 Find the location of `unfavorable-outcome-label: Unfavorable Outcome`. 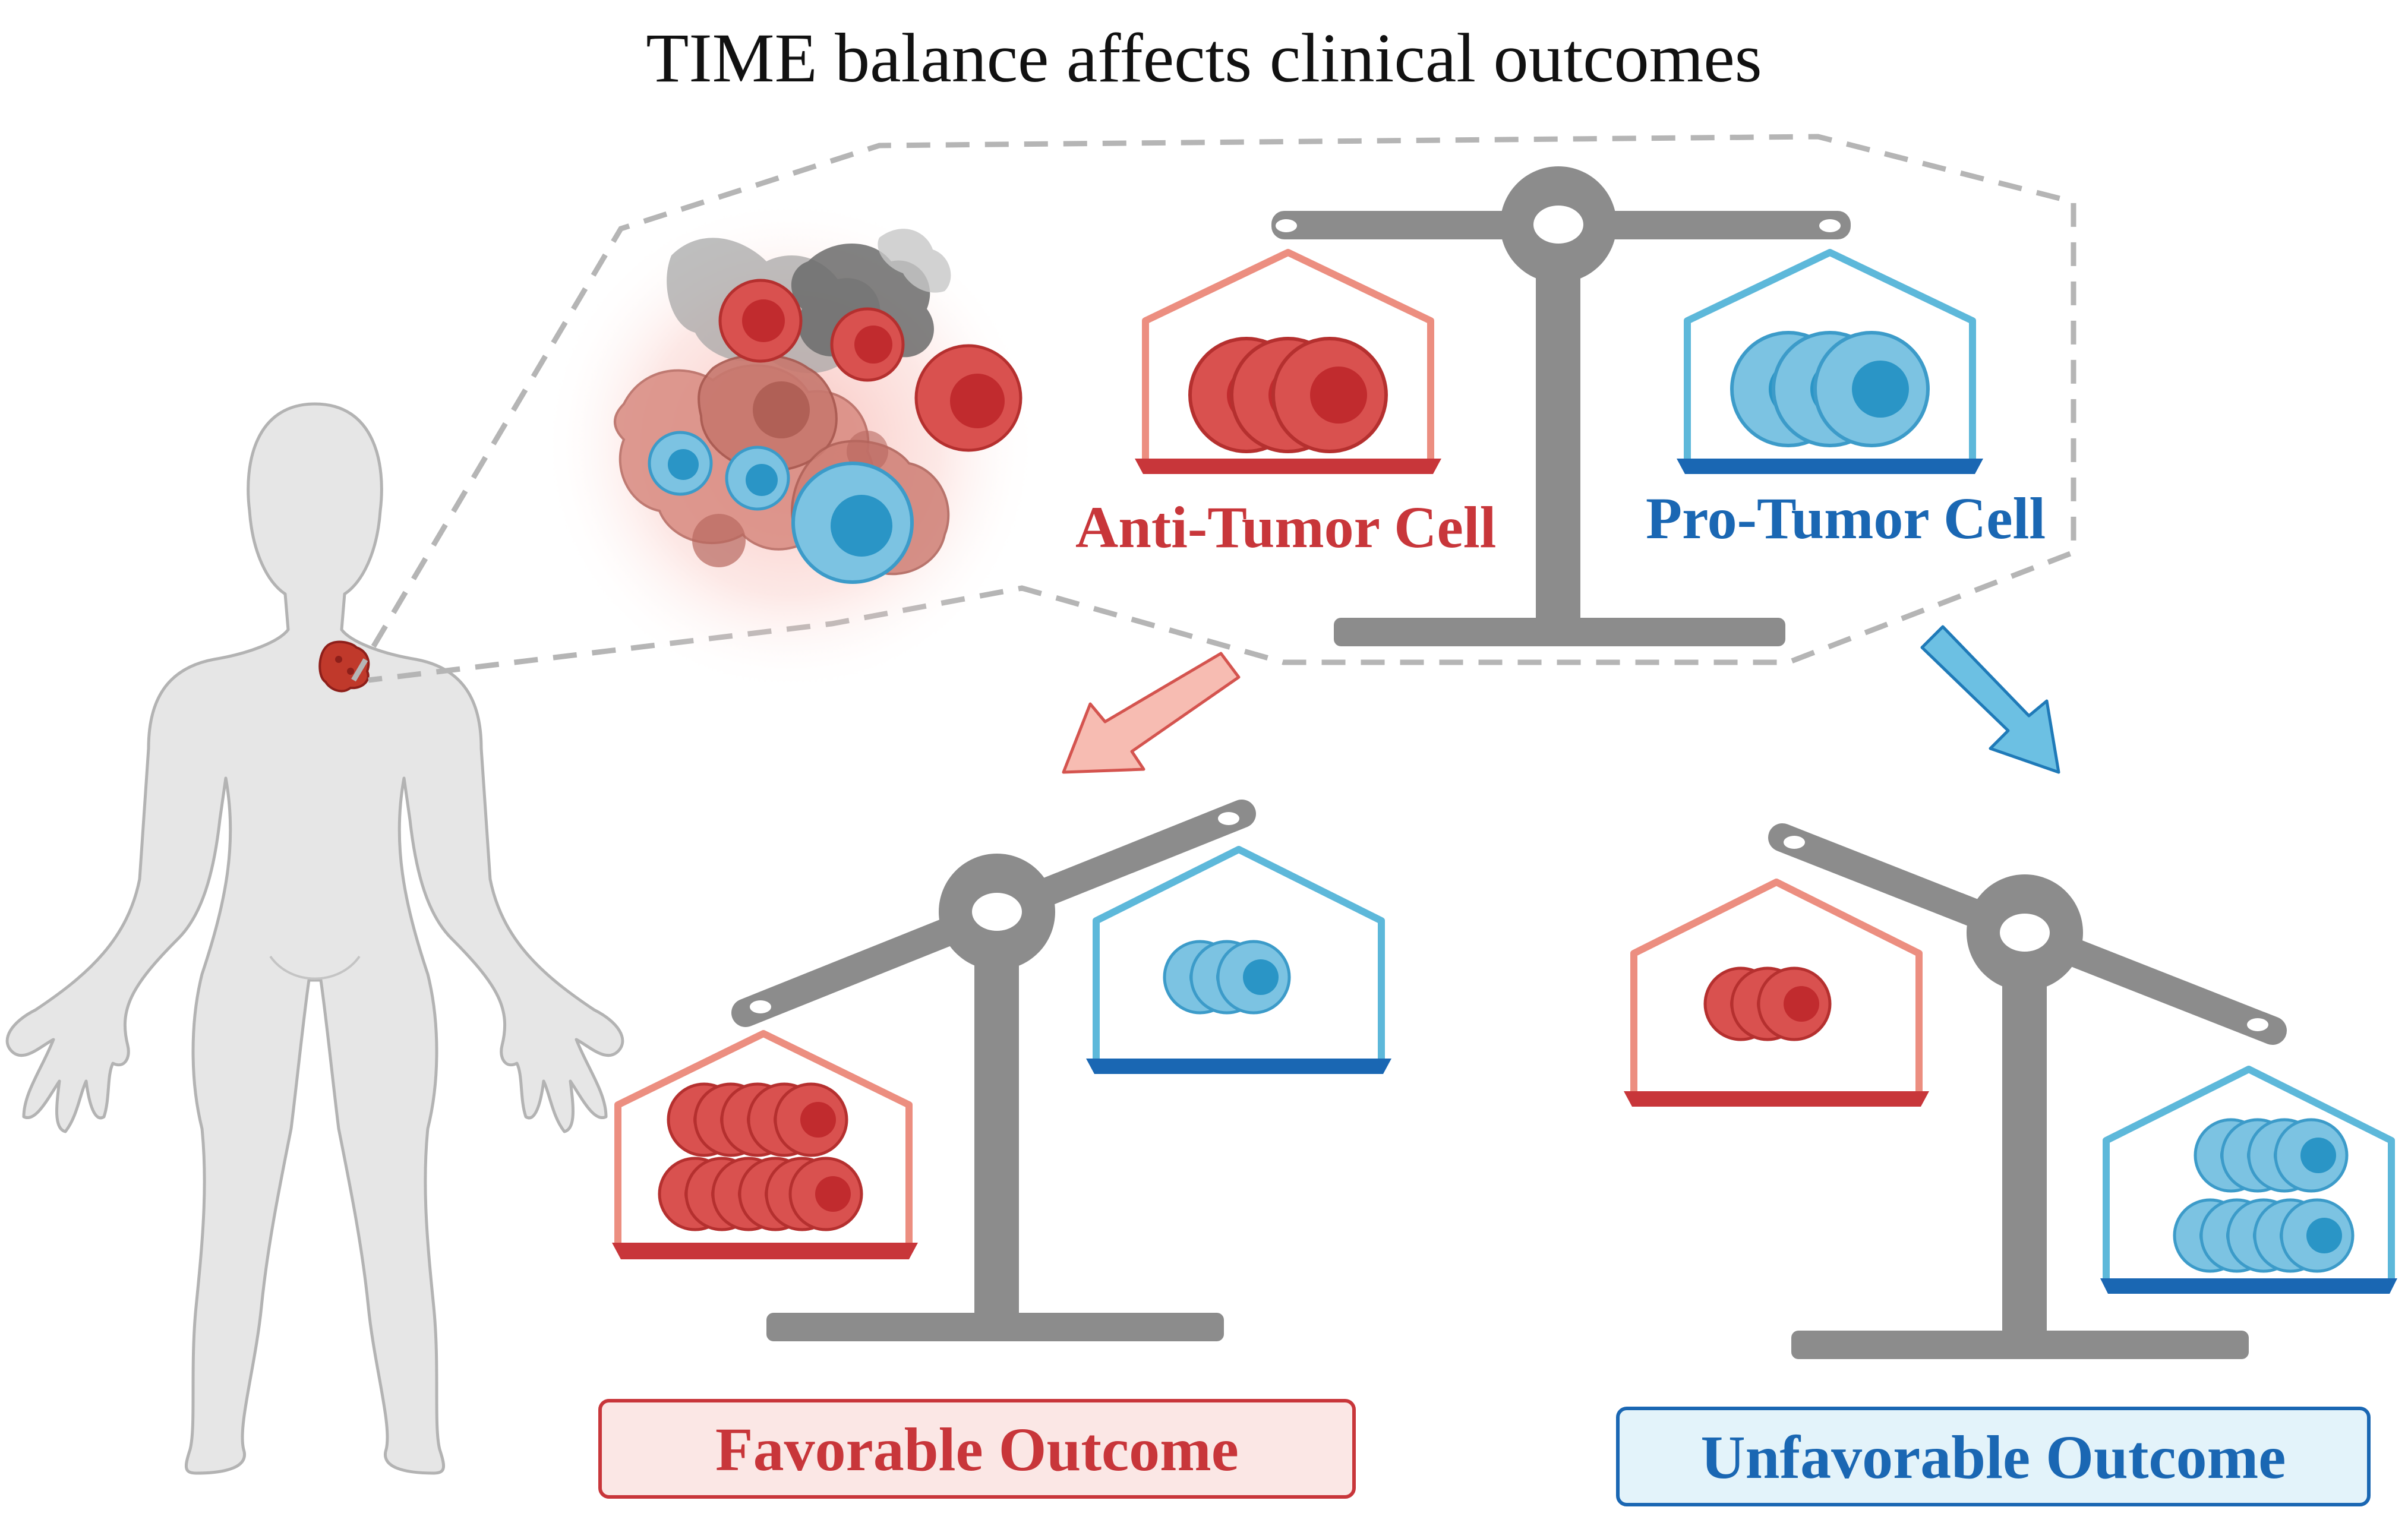

unfavorable-outcome-label: Unfavorable Outcome is located at coordinates (1993, 1457).